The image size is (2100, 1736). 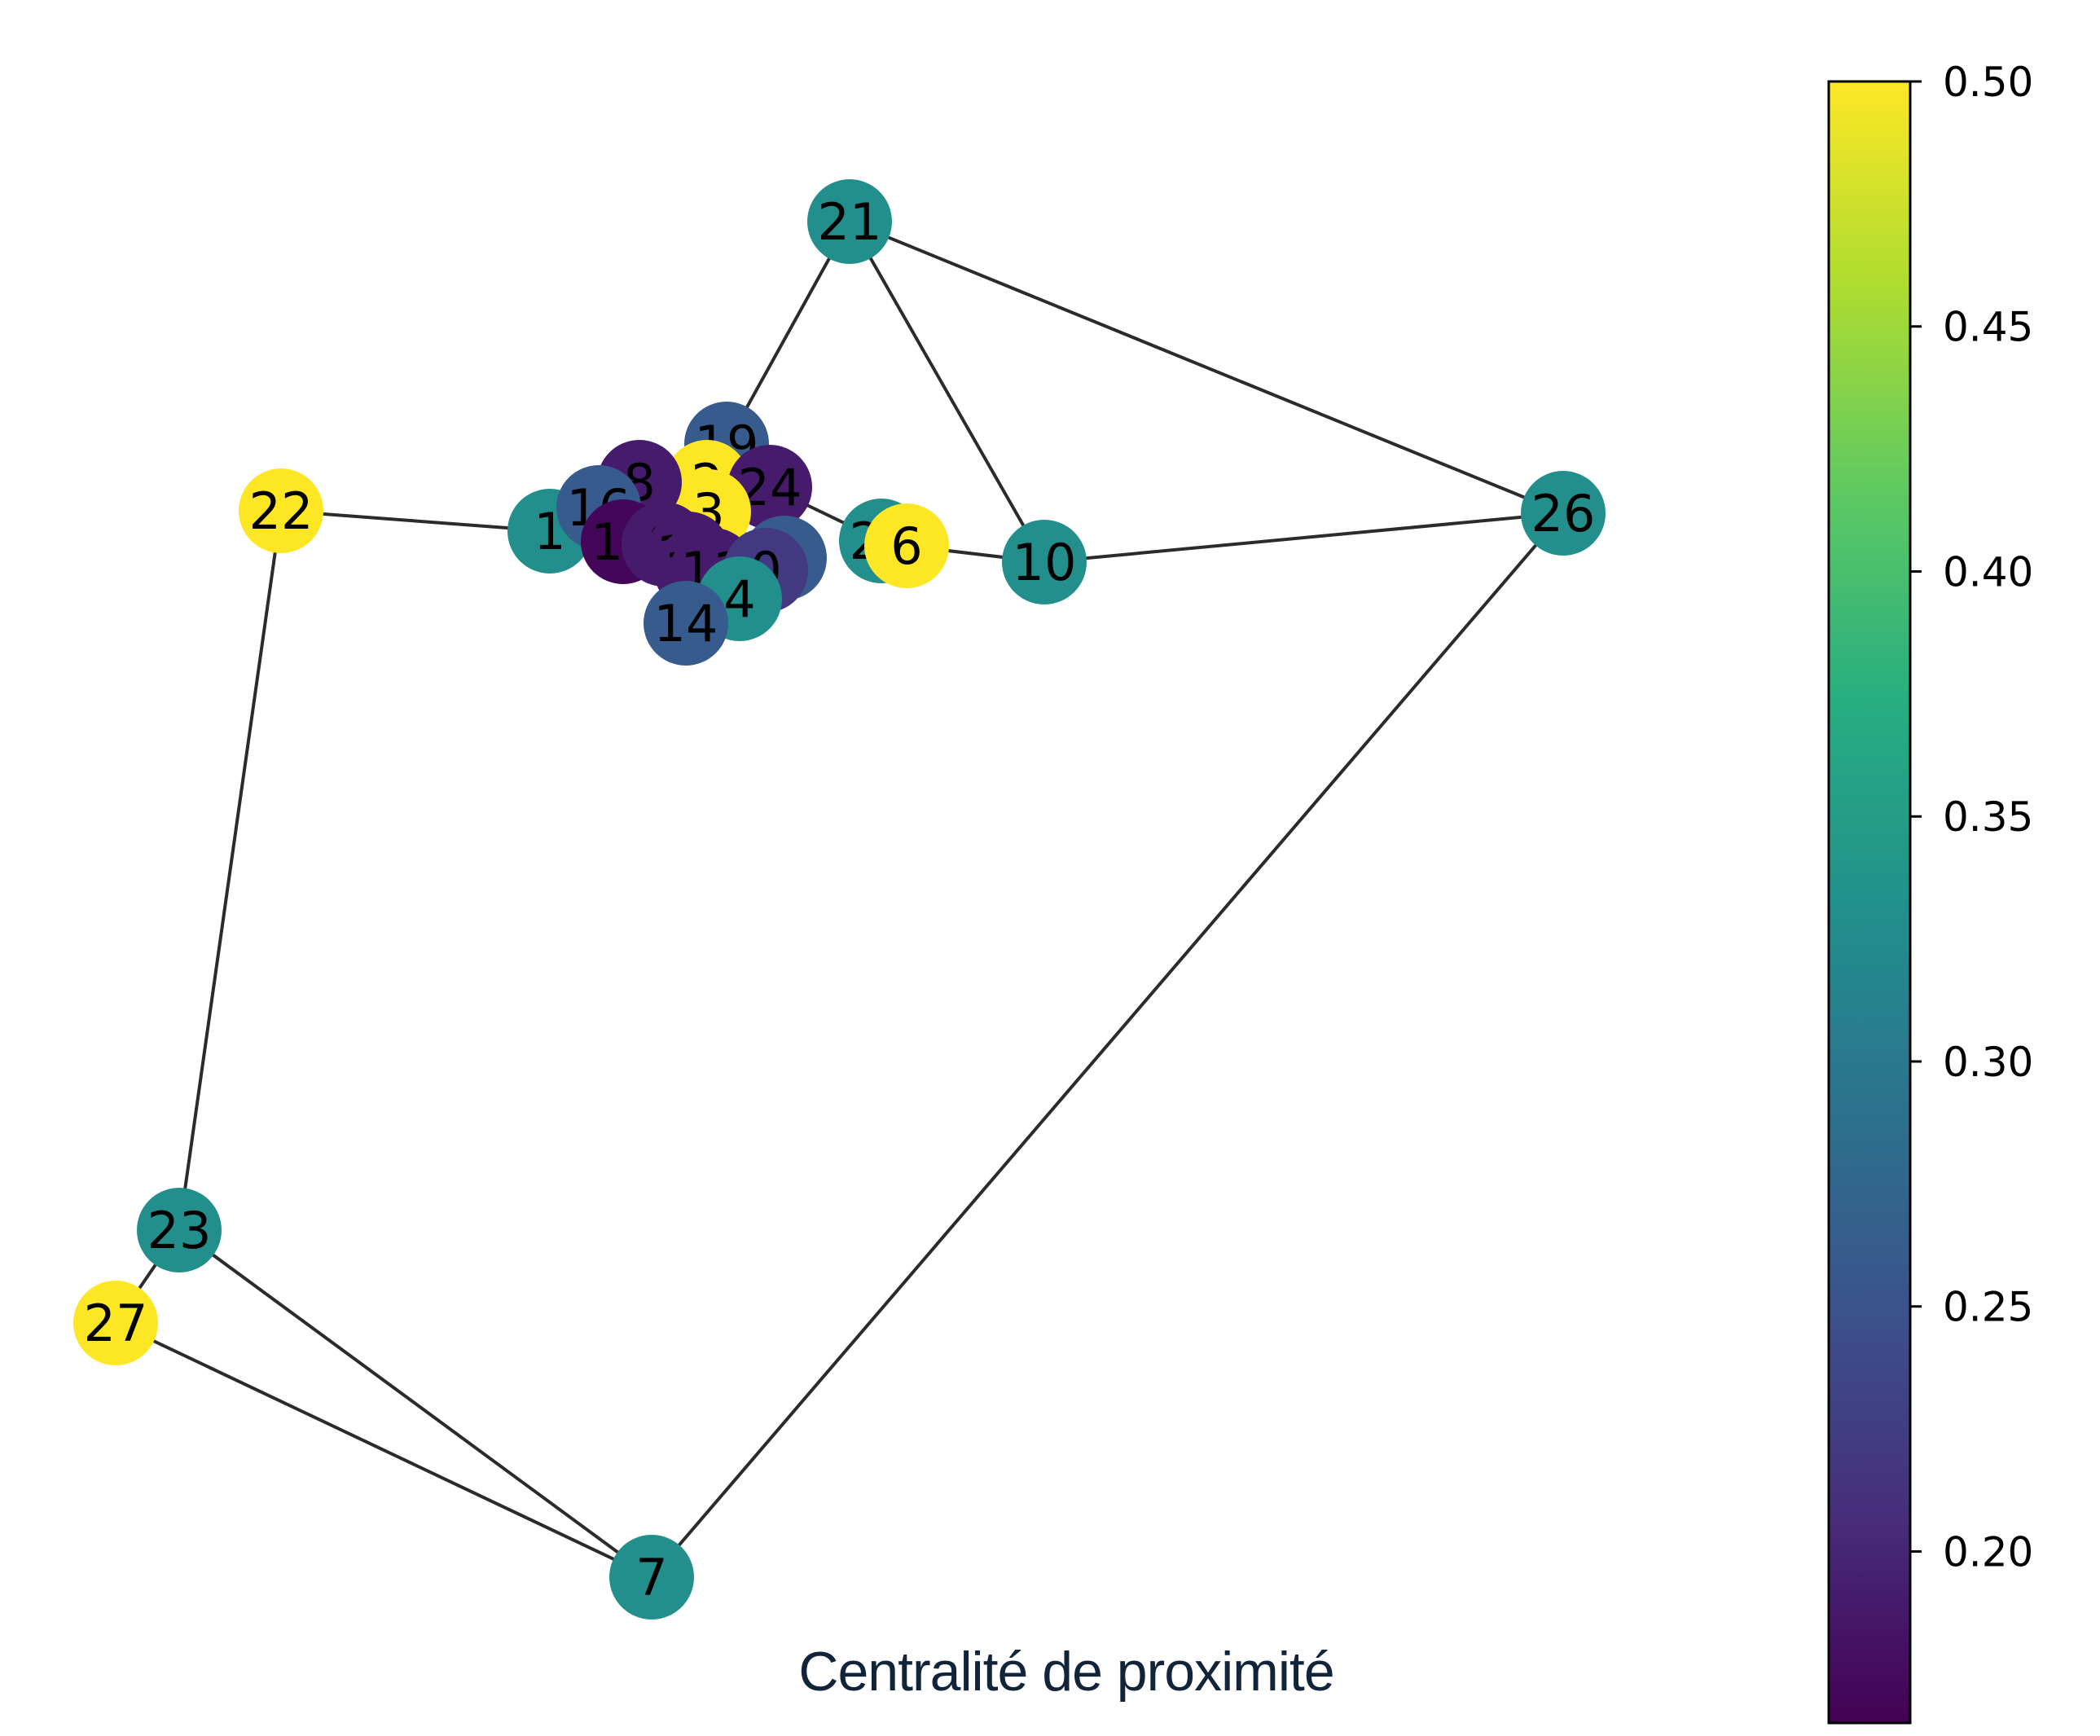 I want to click on node-22: 22, so click(x=281, y=510).